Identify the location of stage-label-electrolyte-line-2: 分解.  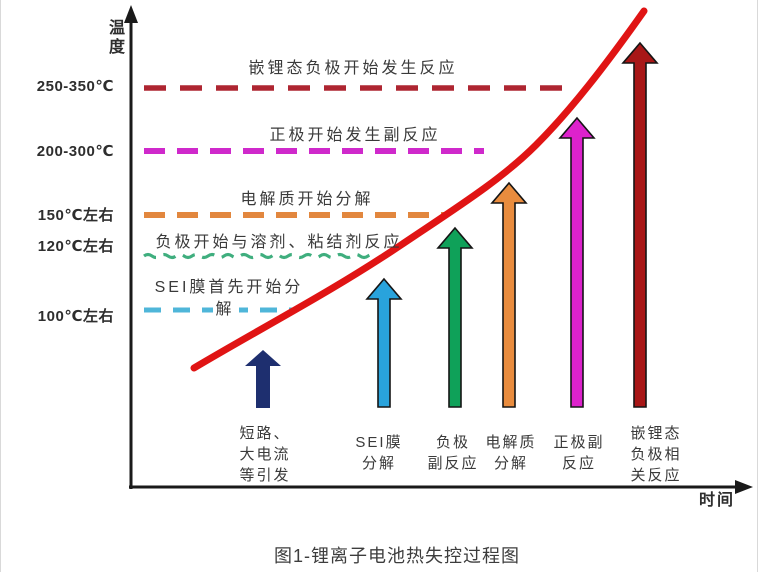
(511, 463).